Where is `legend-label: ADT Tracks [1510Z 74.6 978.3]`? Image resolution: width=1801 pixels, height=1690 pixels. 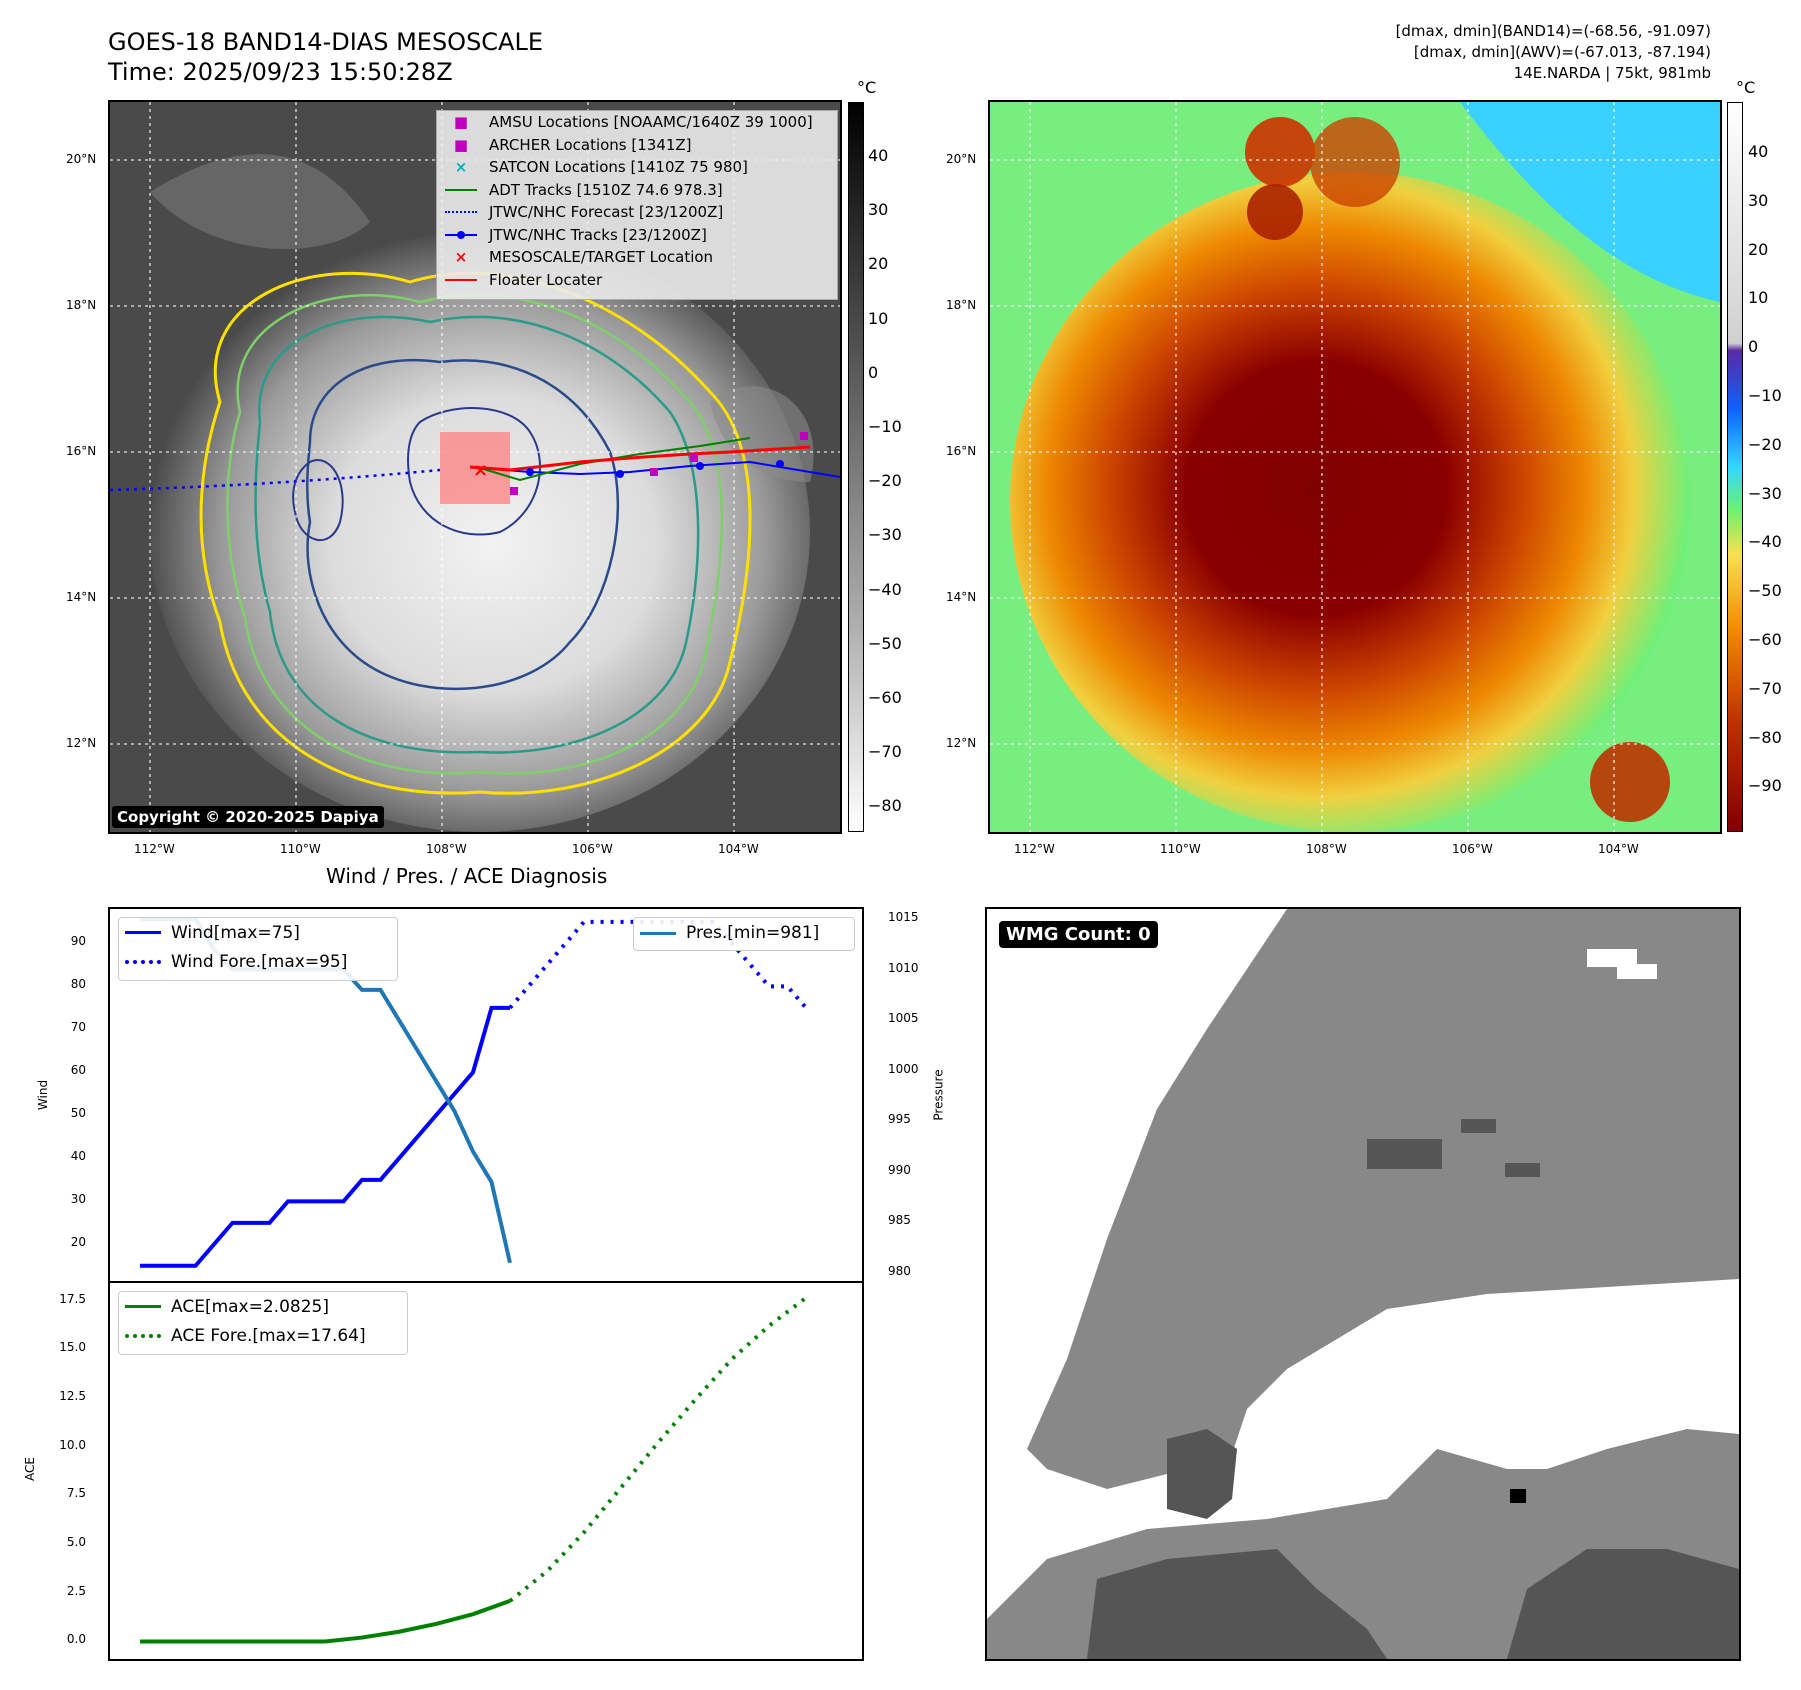
legend-label: ADT Tracks [1510Z 74.6 978.3] is located at coordinates (606, 189).